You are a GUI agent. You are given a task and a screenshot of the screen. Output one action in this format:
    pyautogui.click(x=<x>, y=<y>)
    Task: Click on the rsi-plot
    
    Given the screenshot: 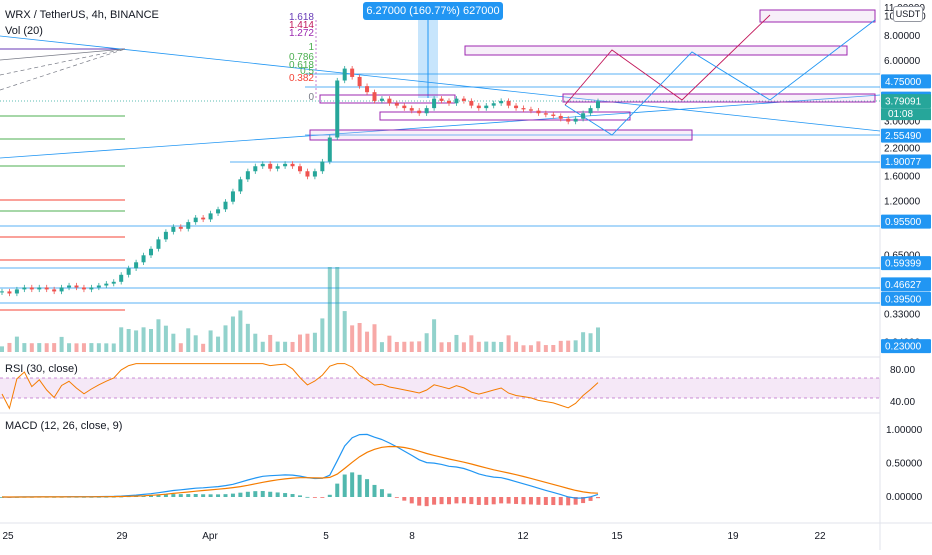 What is the action you would take?
    pyautogui.click(x=300, y=386)
    